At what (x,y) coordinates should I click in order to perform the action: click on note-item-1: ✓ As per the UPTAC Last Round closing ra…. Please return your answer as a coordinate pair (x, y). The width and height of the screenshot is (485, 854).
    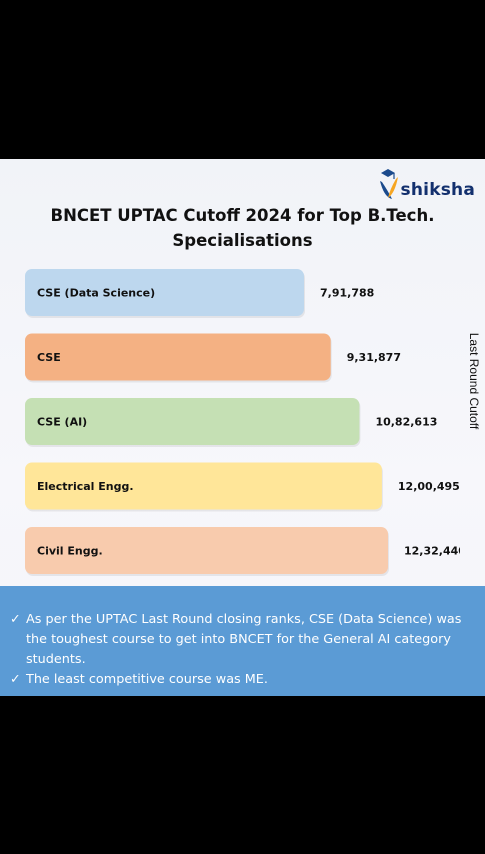
    Looking at the image, I should click on (242, 640).